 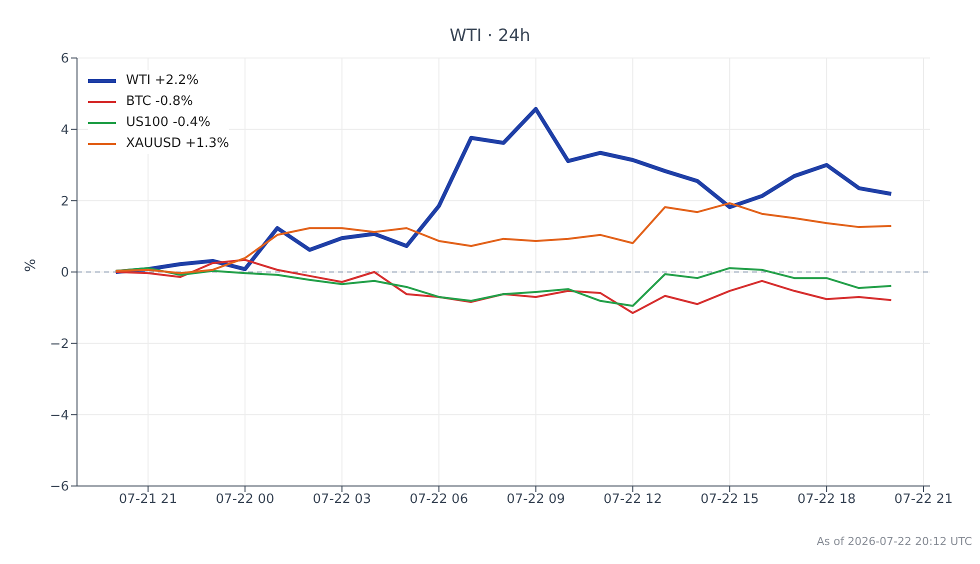 I want to click on x-tick-label: 07-22 15, so click(x=729, y=500).